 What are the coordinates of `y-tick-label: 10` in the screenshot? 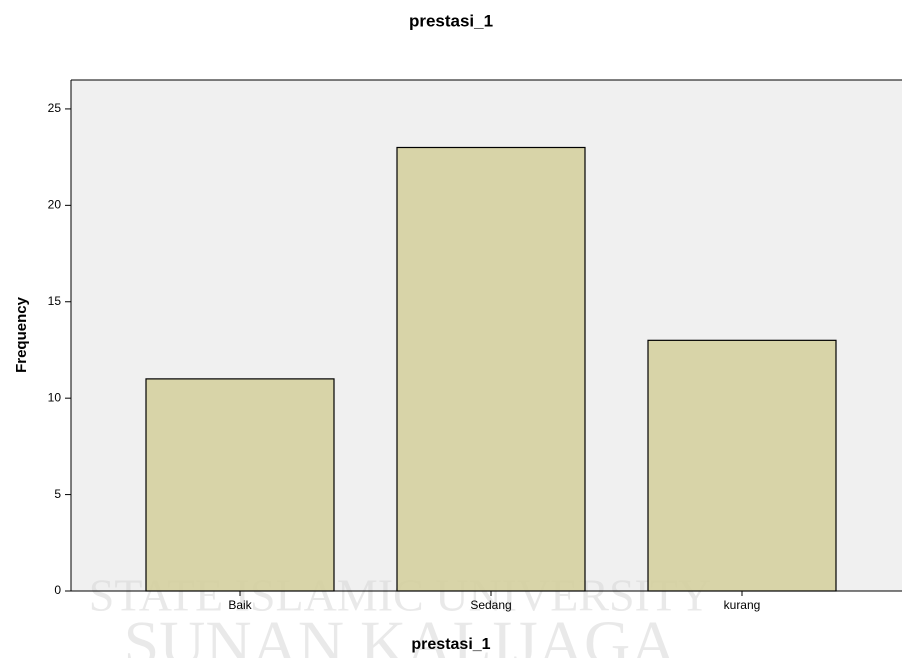 It's located at (55, 397).